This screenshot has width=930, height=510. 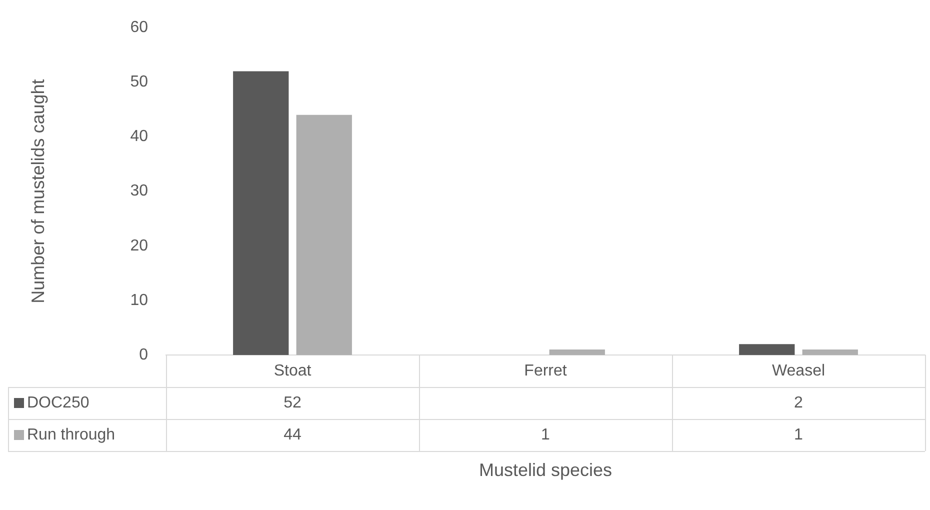 What do you see at coordinates (139, 245) in the screenshot?
I see `y-tick-label: 20` at bounding box center [139, 245].